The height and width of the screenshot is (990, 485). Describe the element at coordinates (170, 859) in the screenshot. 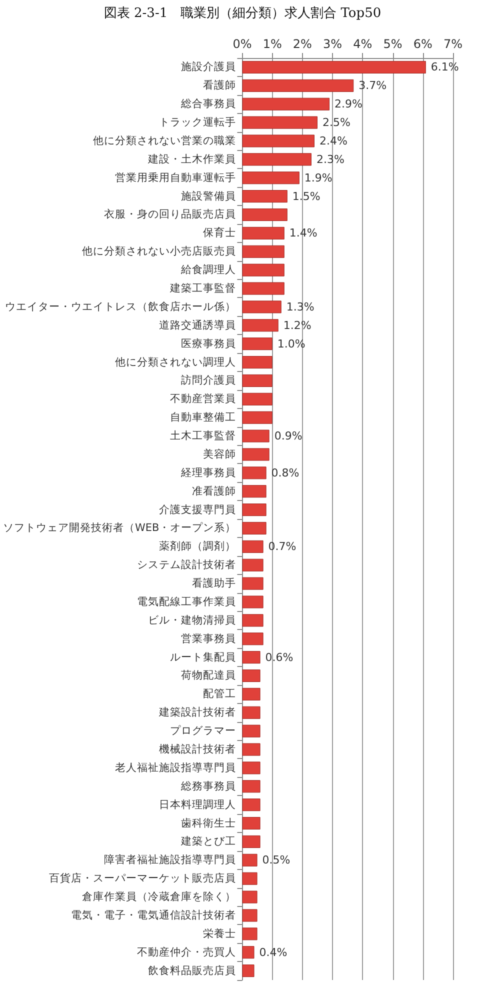

I see `y-tick-label: 障害者福祉施設指導専門員` at that location.